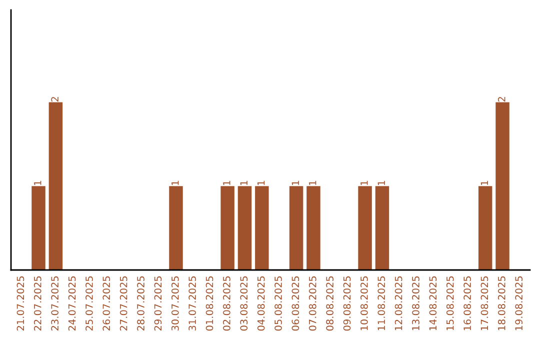  Describe the element at coordinates (364, 303) in the screenshot. I see `x-tick-label: 10.08.2025` at that location.